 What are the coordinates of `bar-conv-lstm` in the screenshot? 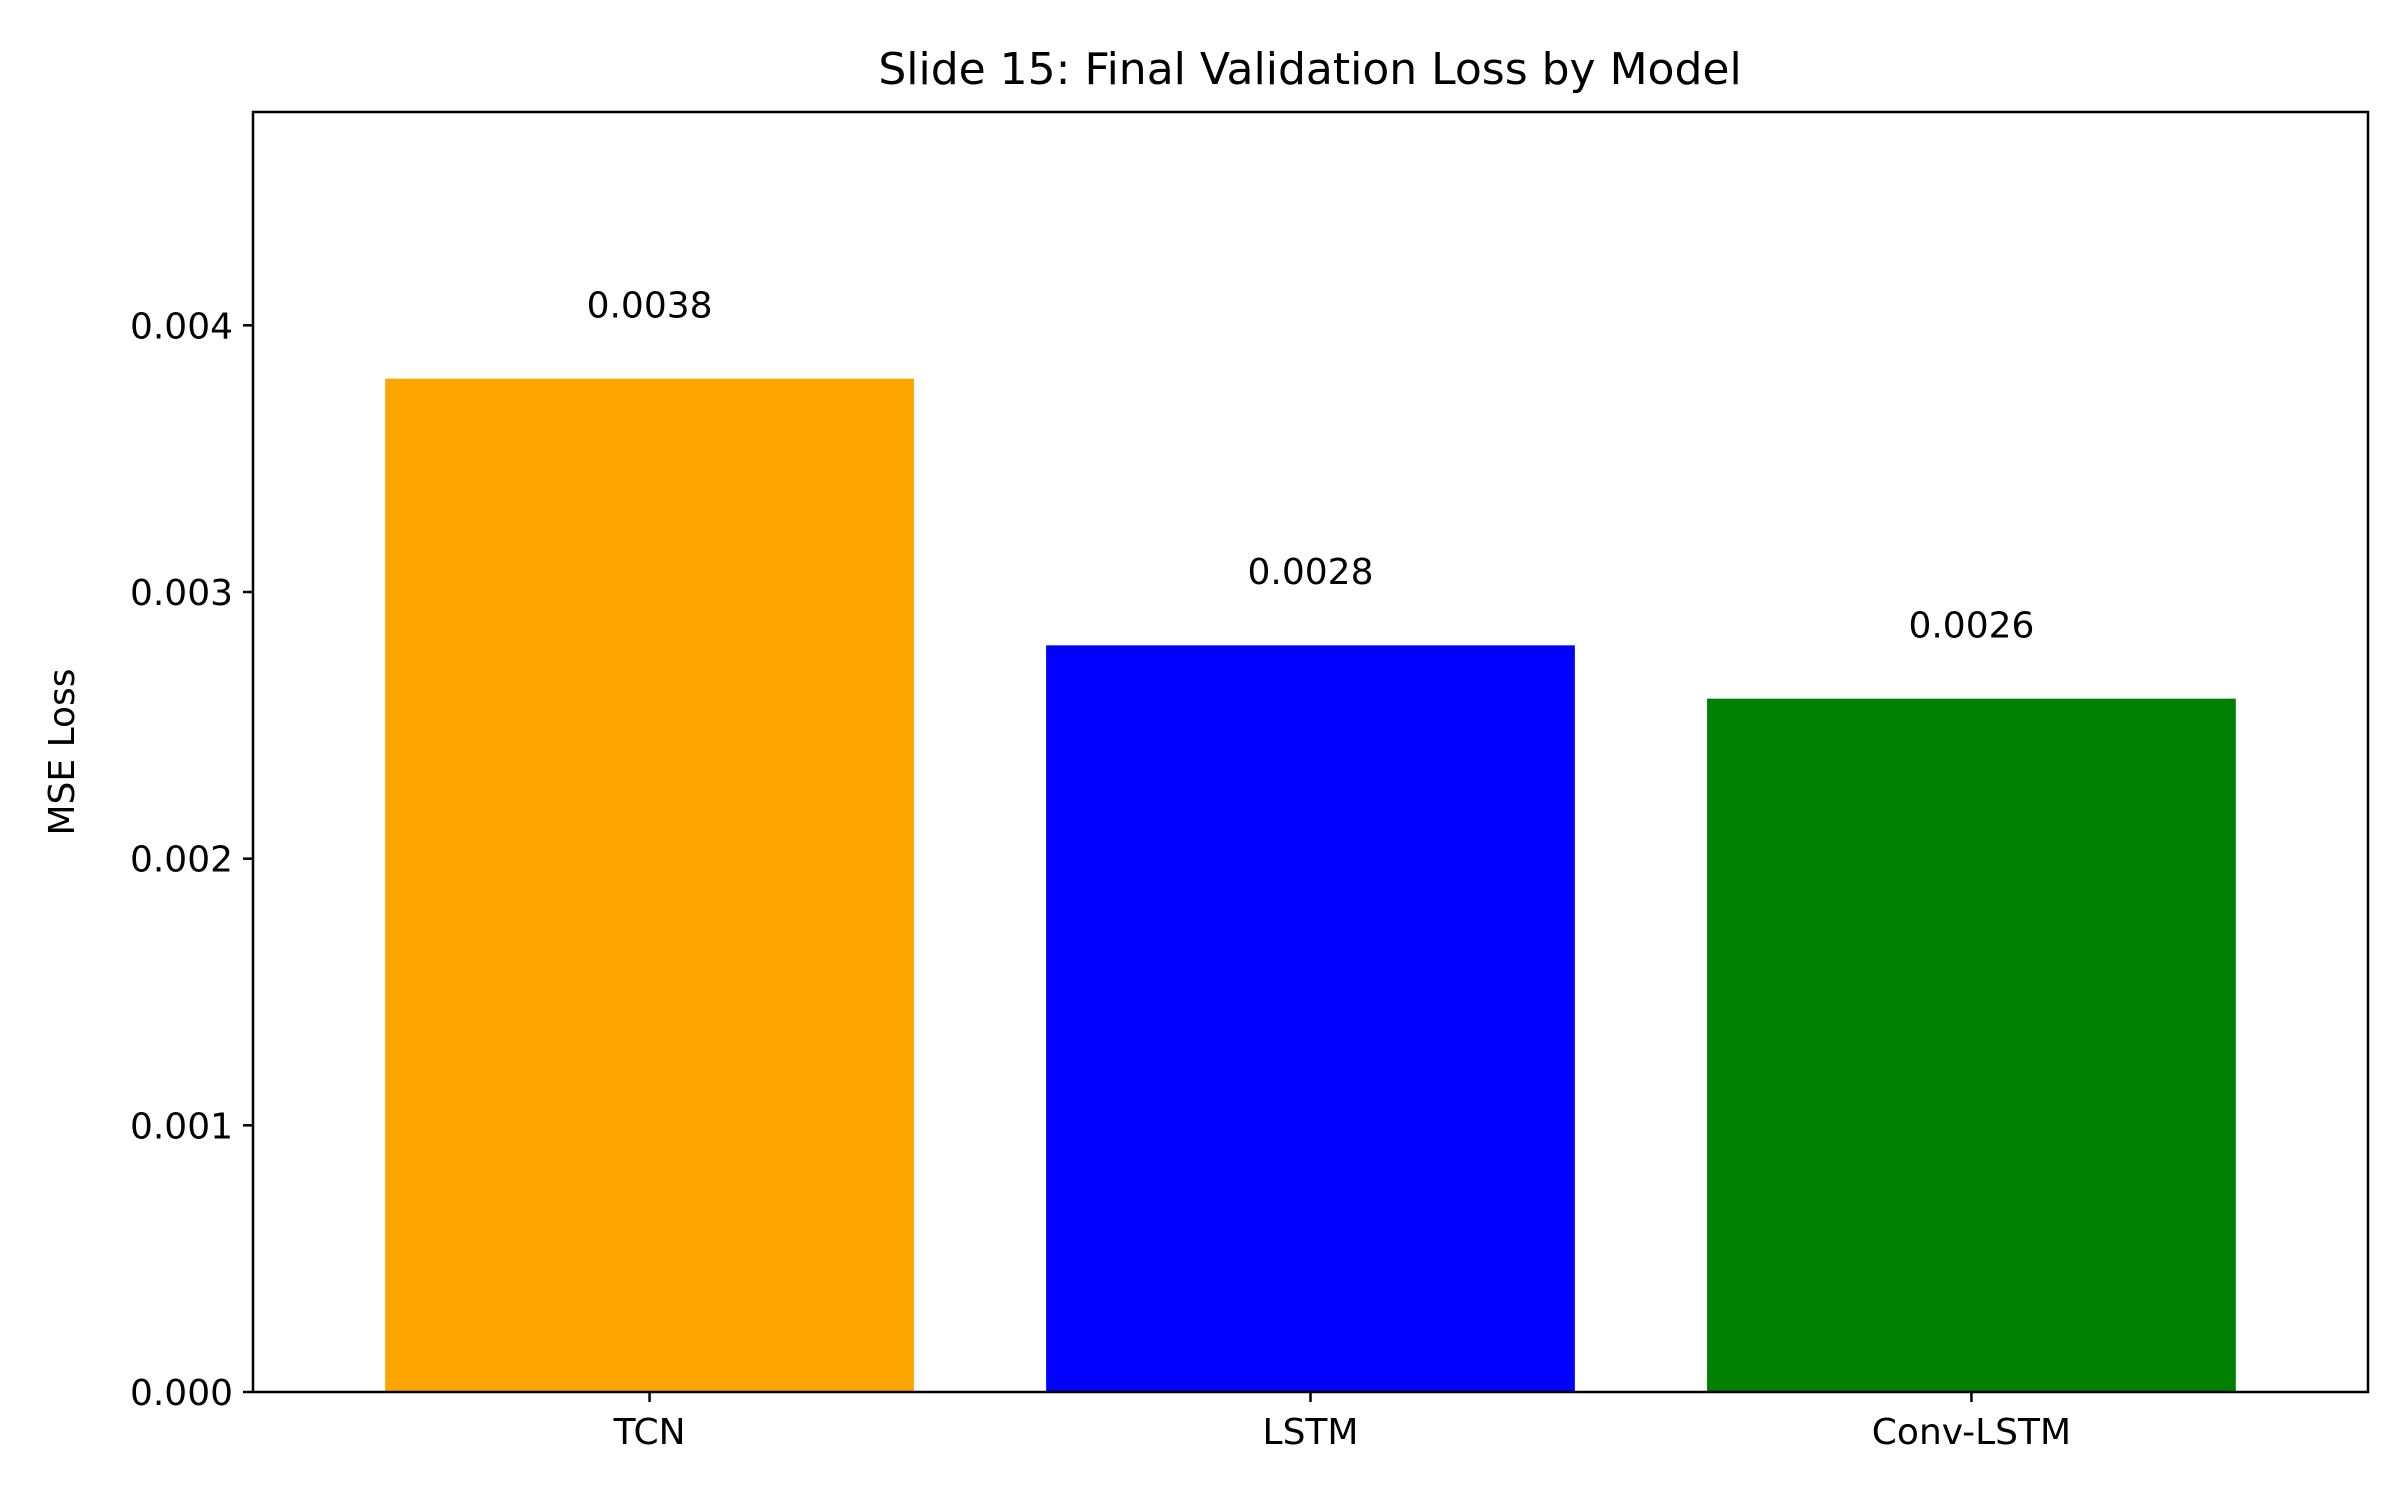 It's located at (1971, 1045).